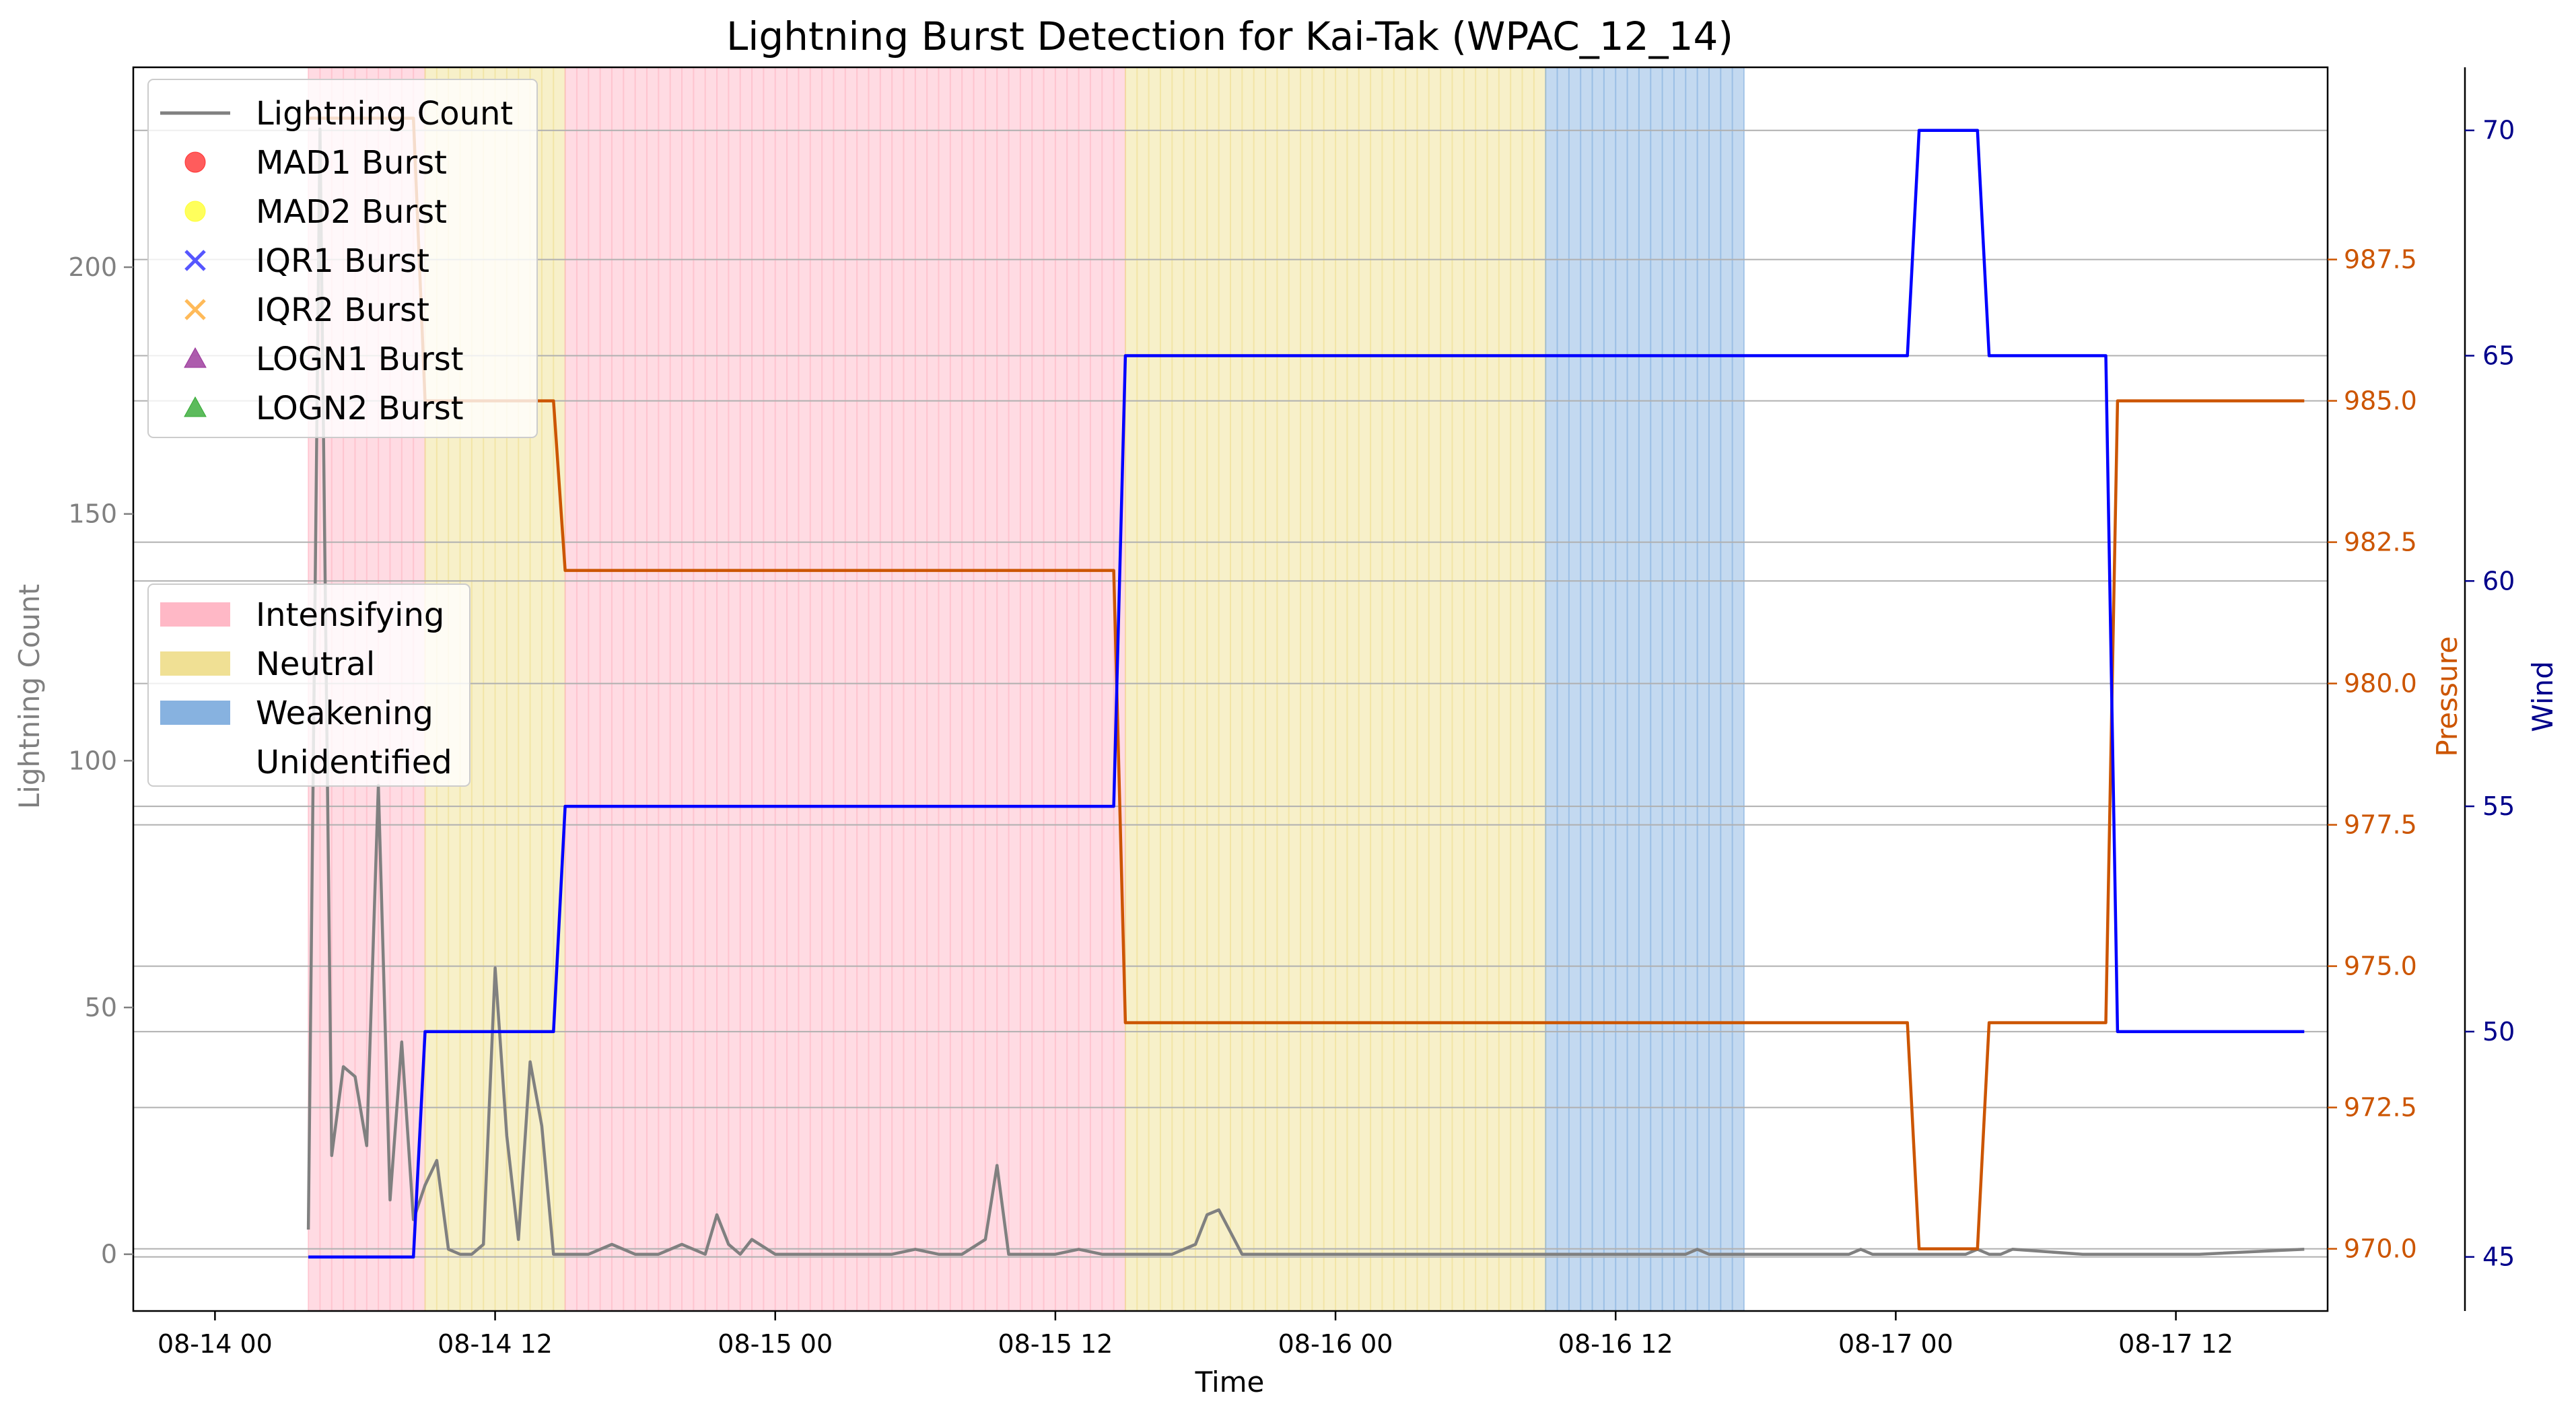  I want to click on y-tick-label-pressure: 970.0, so click(2380, 1249).